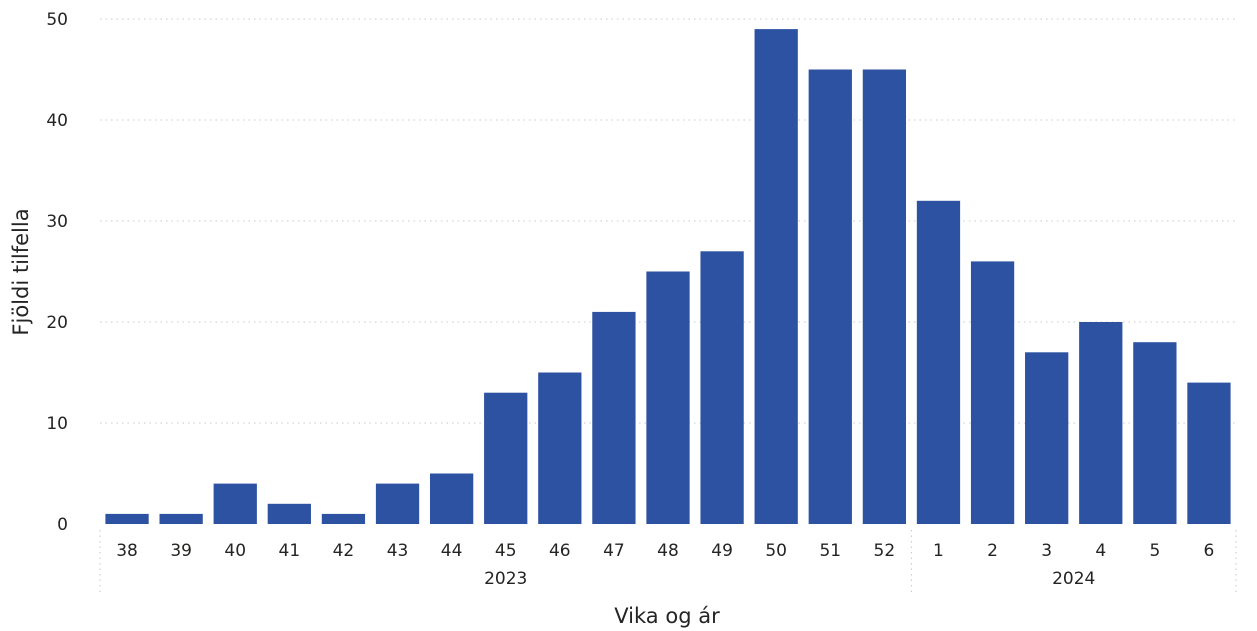 The height and width of the screenshot is (631, 1257). What do you see at coordinates (506, 551) in the screenshot?
I see `x-tick-label: 45` at bounding box center [506, 551].